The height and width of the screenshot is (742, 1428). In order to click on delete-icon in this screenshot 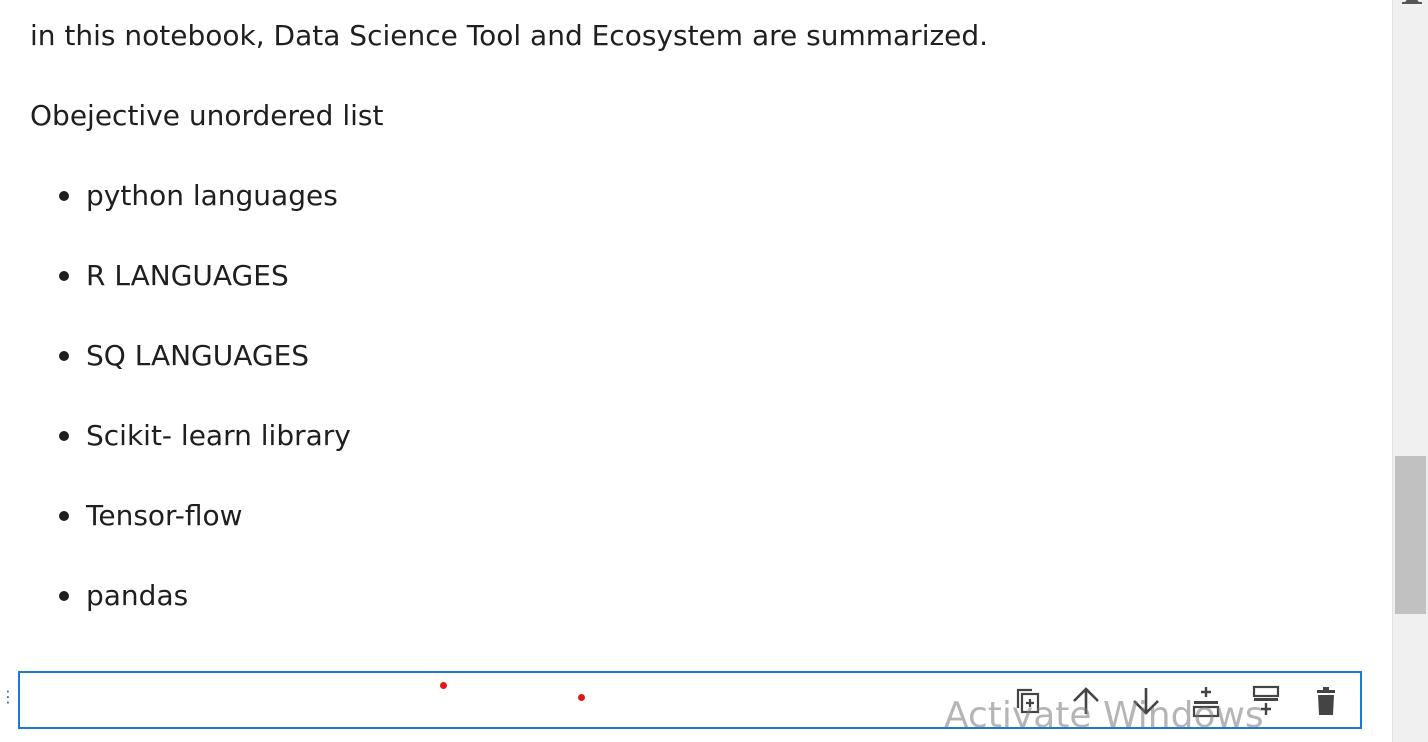, I will do `click(1326, 702)`.